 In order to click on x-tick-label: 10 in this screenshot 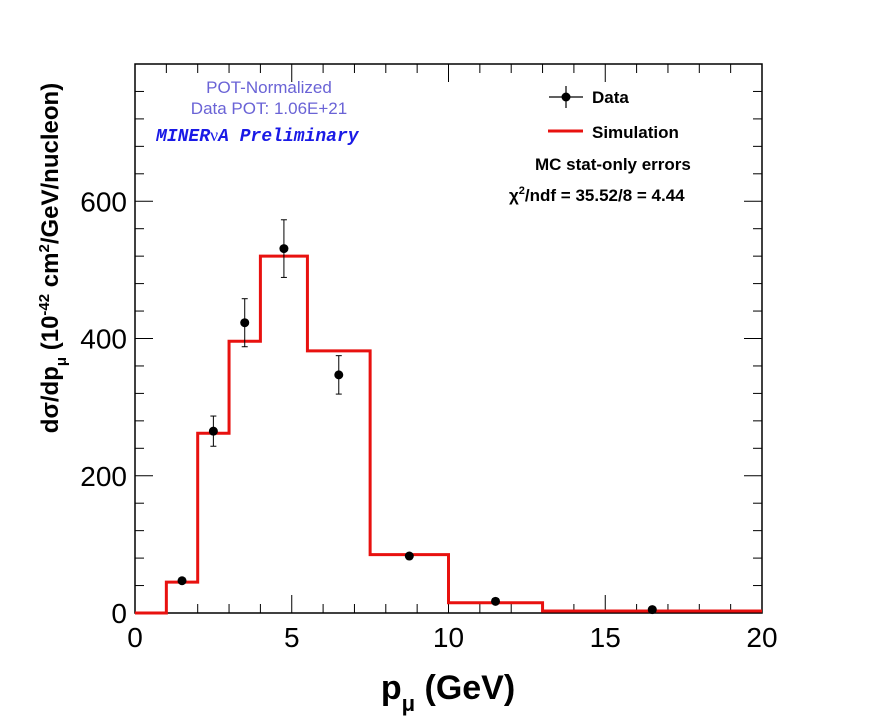, I will do `click(448, 637)`.